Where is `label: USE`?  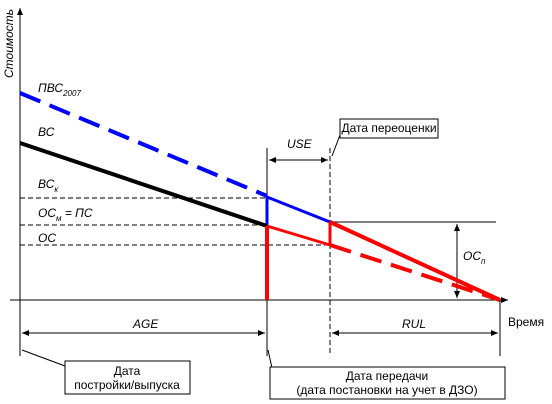
label: USE is located at coordinates (300, 144).